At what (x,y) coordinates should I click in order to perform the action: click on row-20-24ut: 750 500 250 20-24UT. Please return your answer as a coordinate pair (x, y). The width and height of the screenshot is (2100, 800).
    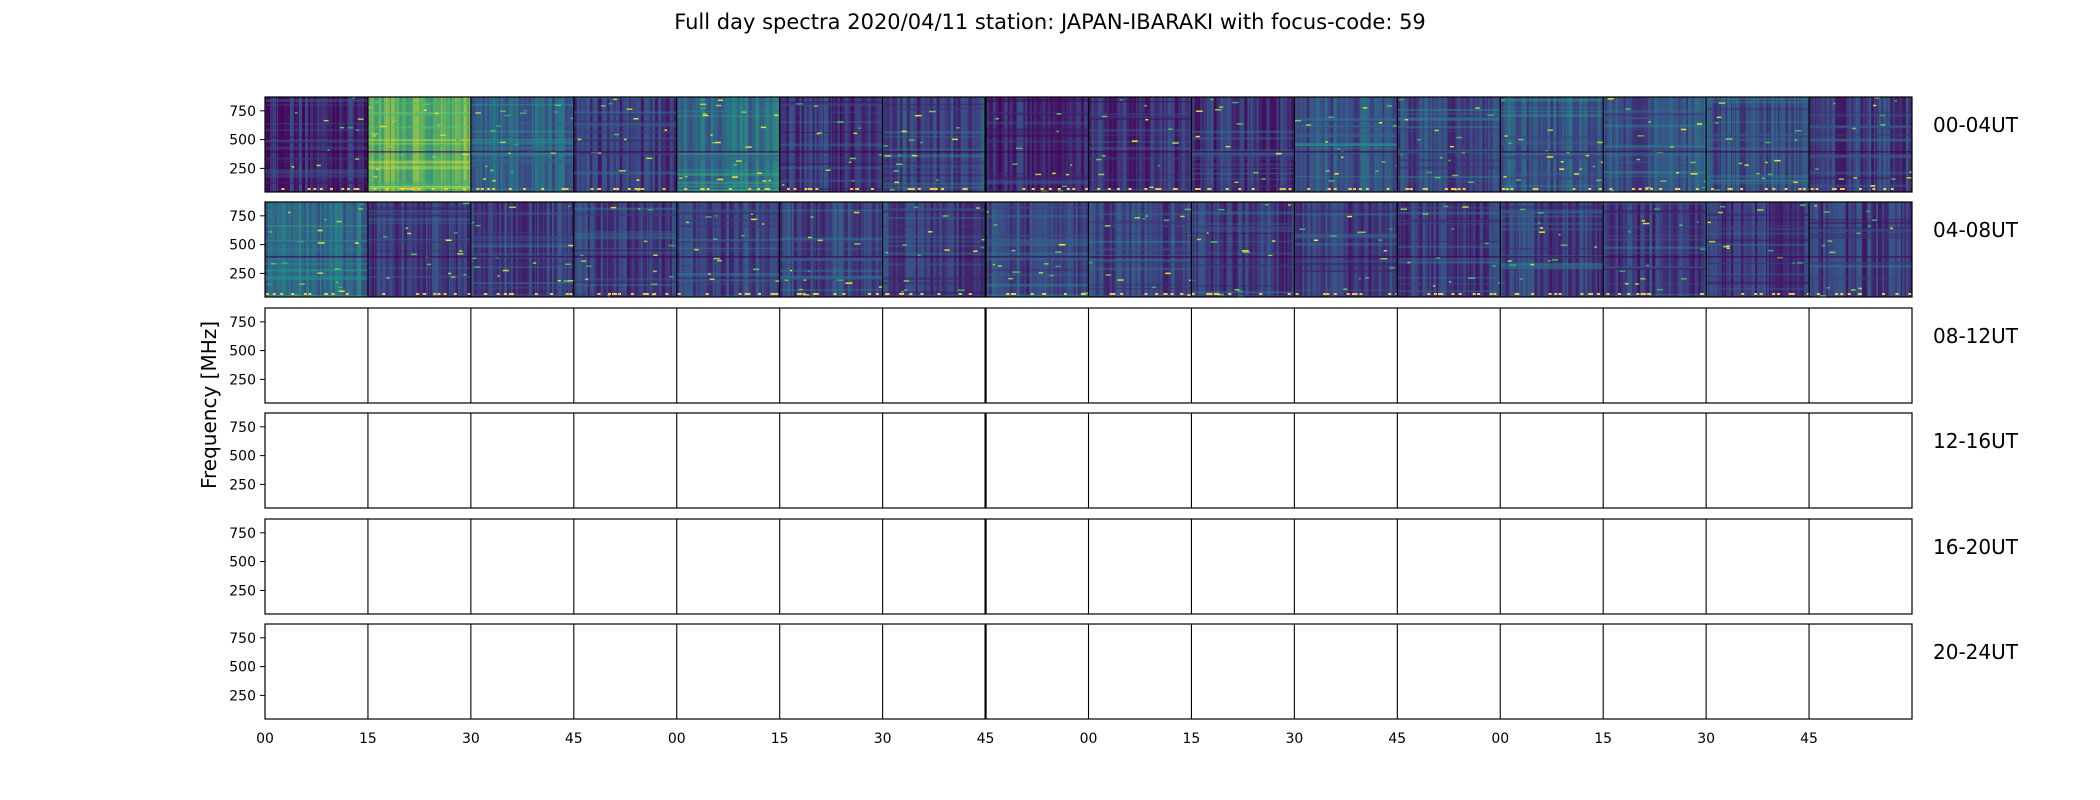
    Looking at the image, I should click on (1124, 671).